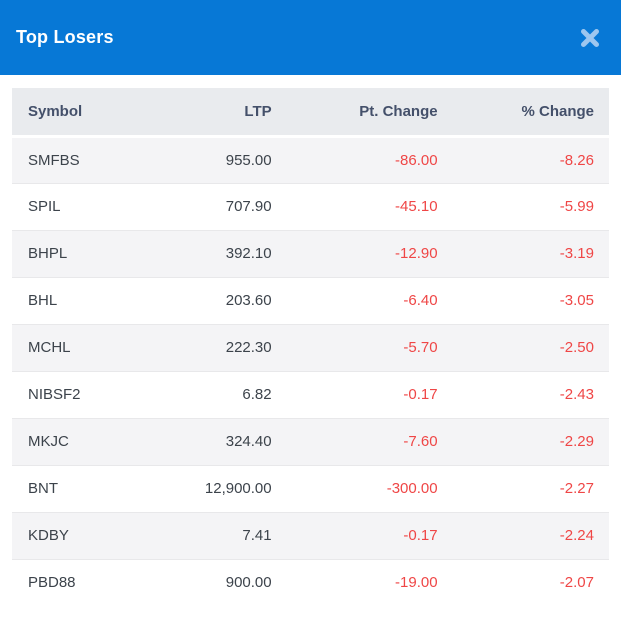  Describe the element at coordinates (233, 394) in the screenshot. I see `ltp-cell: 6.82` at that location.